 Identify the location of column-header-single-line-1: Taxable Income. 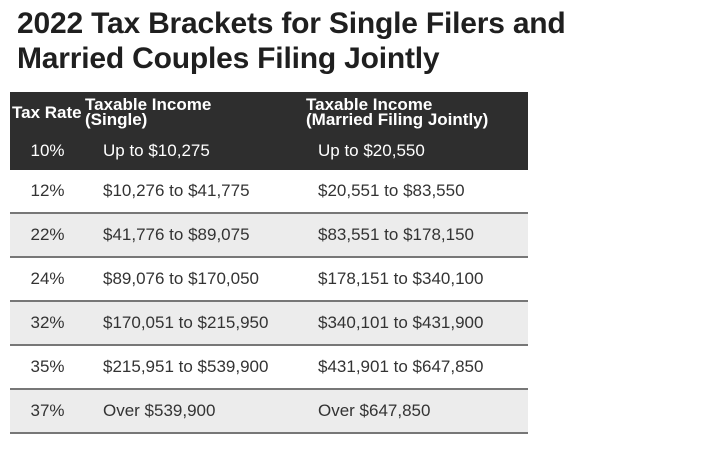
(148, 104).